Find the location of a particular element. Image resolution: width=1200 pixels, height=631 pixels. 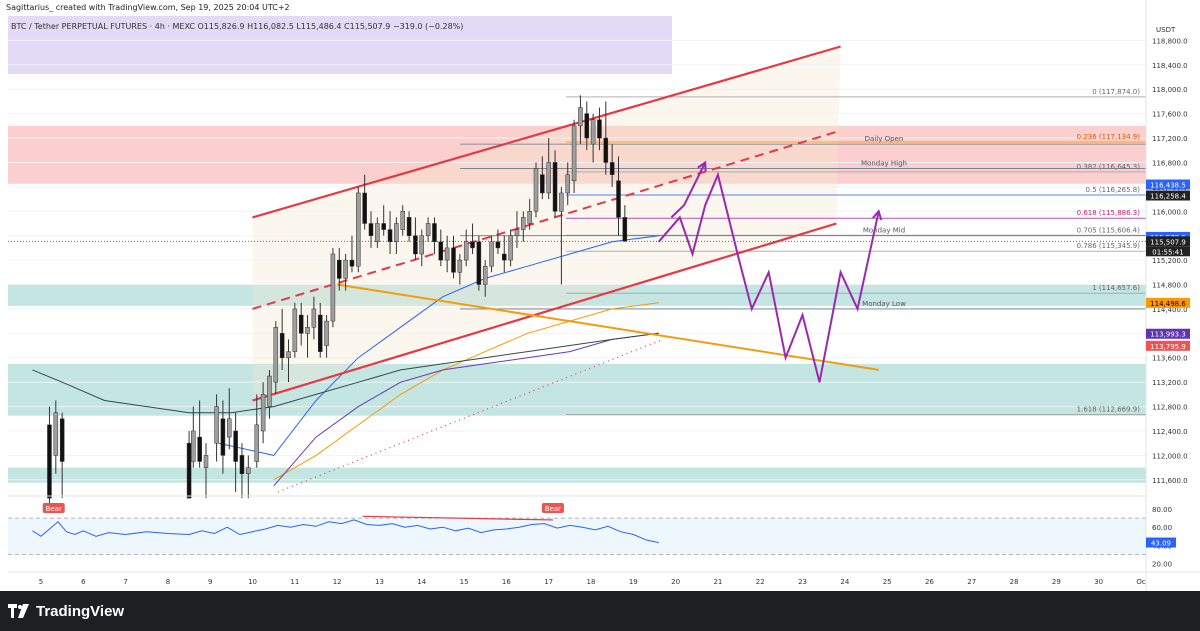

time-tick-label: 27 is located at coordinates (971, 582).